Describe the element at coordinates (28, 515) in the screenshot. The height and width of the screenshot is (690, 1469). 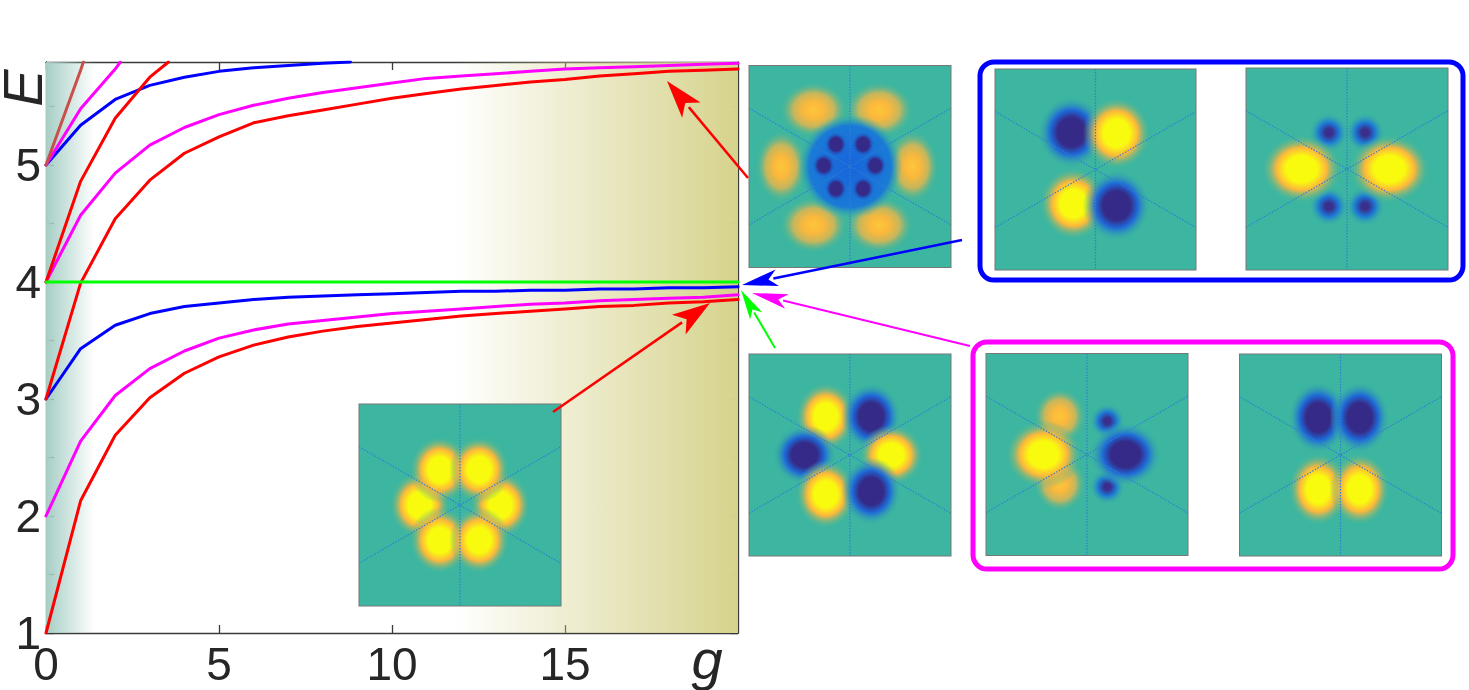
I see `y-tick-label: 2` at that location.